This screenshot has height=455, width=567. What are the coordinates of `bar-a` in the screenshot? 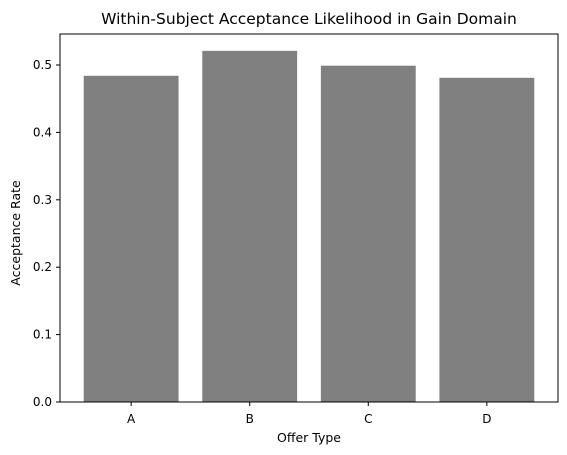 It's located at (131, 239).